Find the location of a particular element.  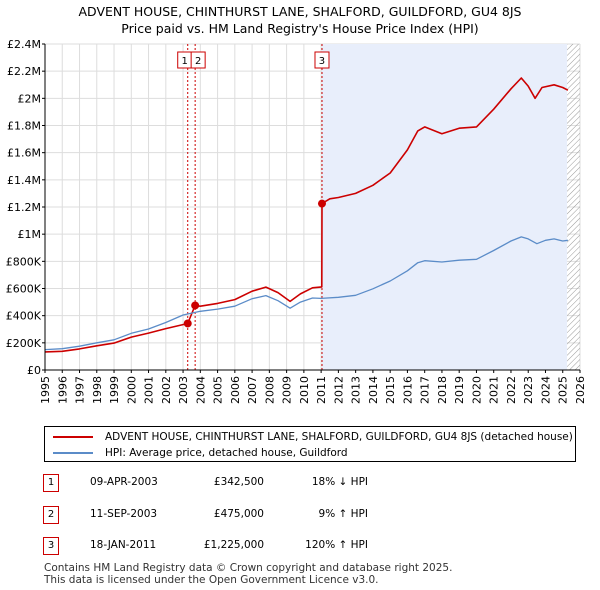

transaction-date: 18-JAN-2011 is located at coordinates (123, 545).